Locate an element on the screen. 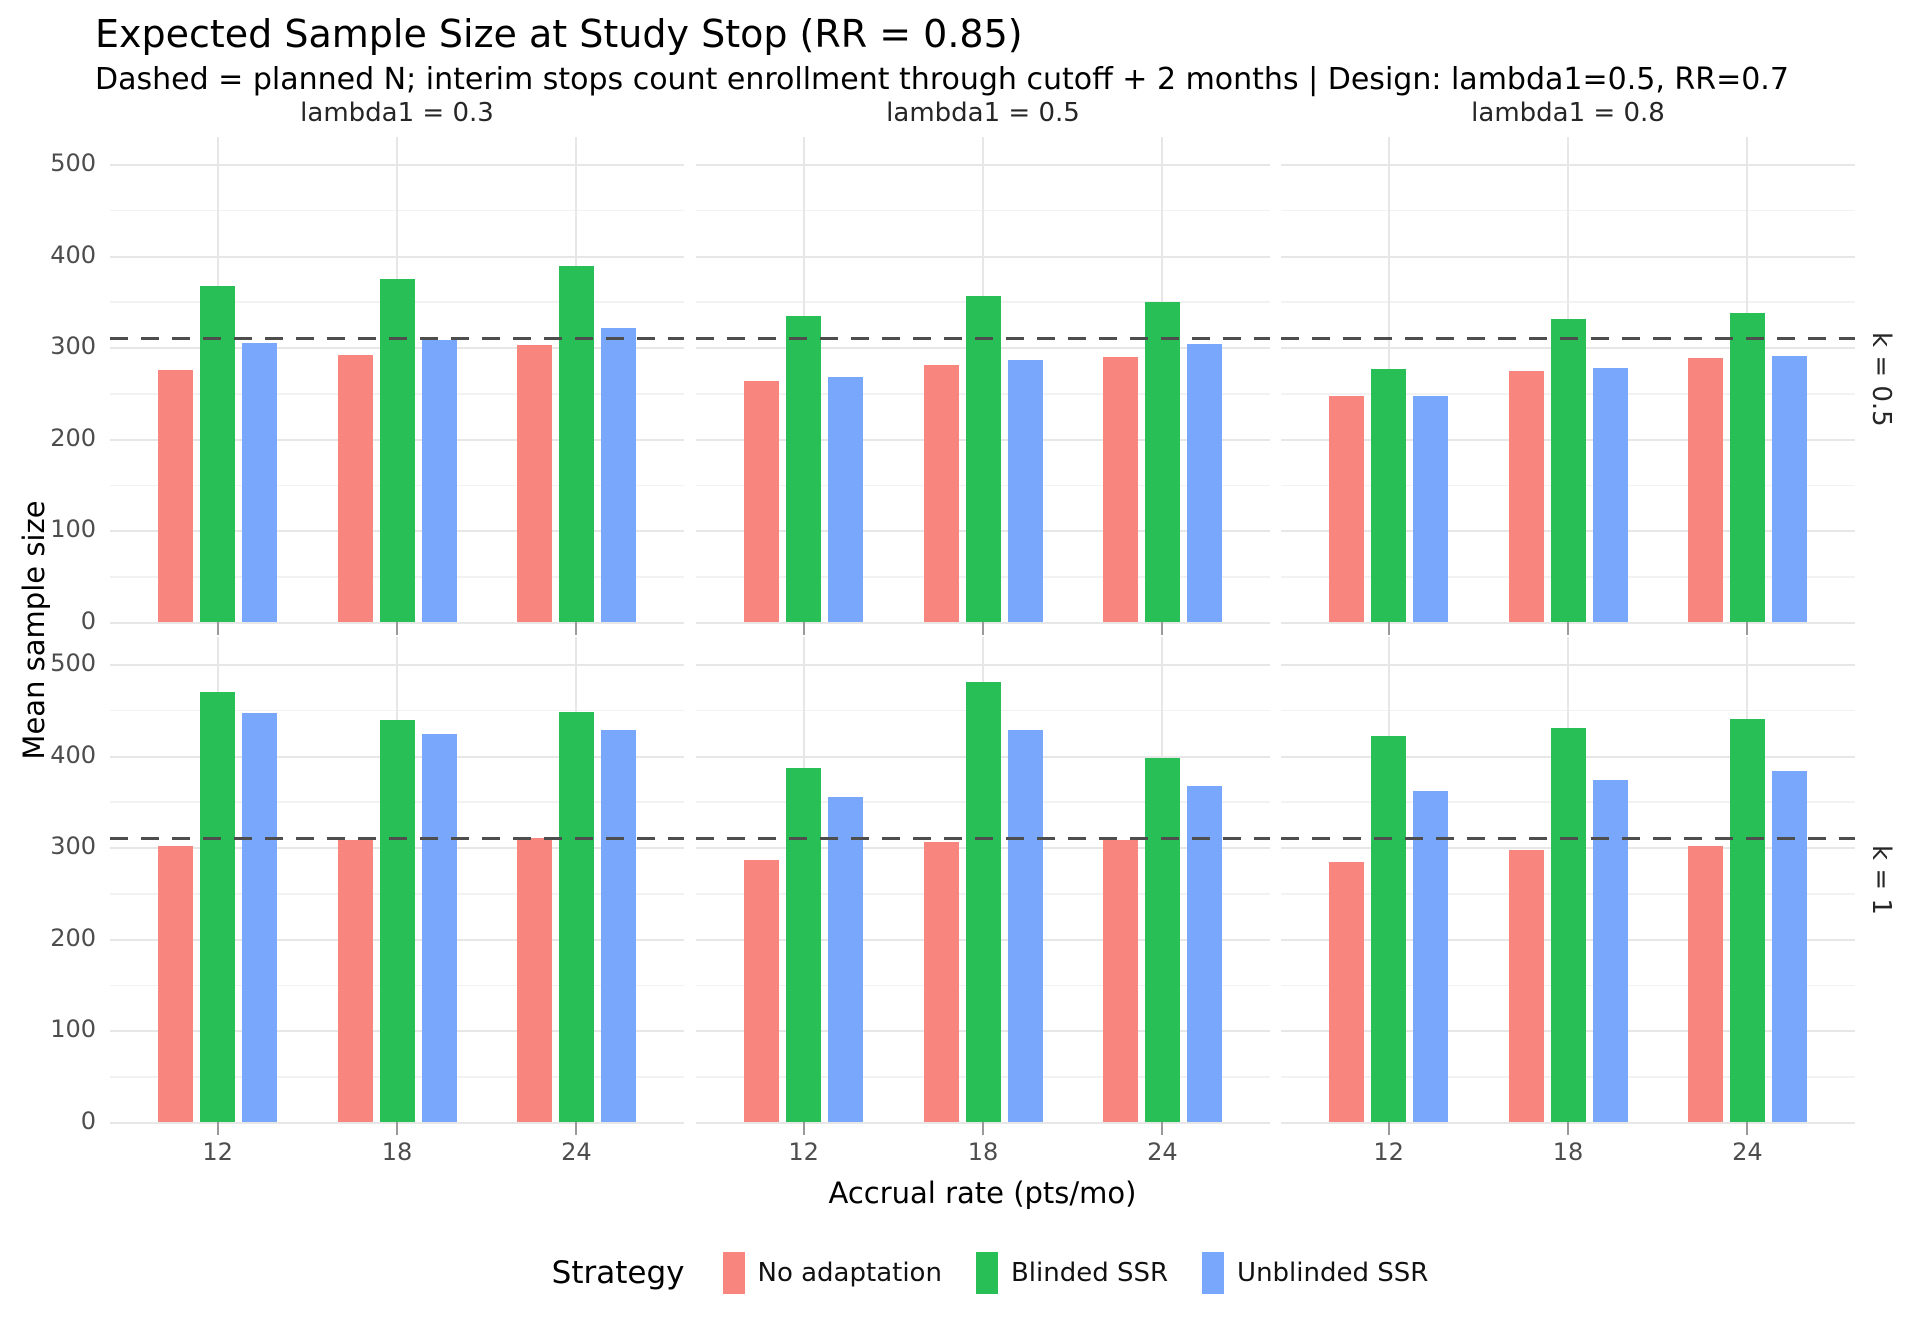 The width and height of the screenshot is (1920, 1344). legend-label: No adaptation is located at coordinates (849, 1273).